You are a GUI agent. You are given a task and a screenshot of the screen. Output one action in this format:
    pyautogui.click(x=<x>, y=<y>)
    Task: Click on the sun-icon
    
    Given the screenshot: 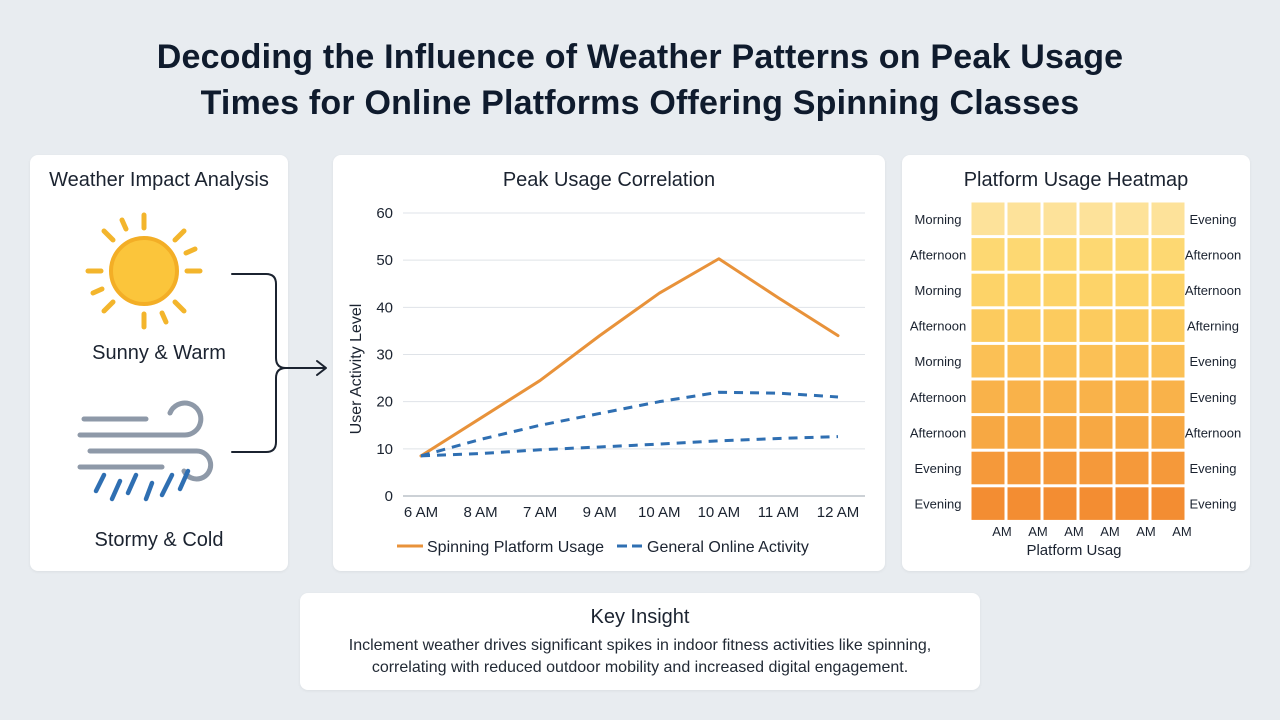 What is the action you would take?
    pyautogui.click(x=144, y=271)
    